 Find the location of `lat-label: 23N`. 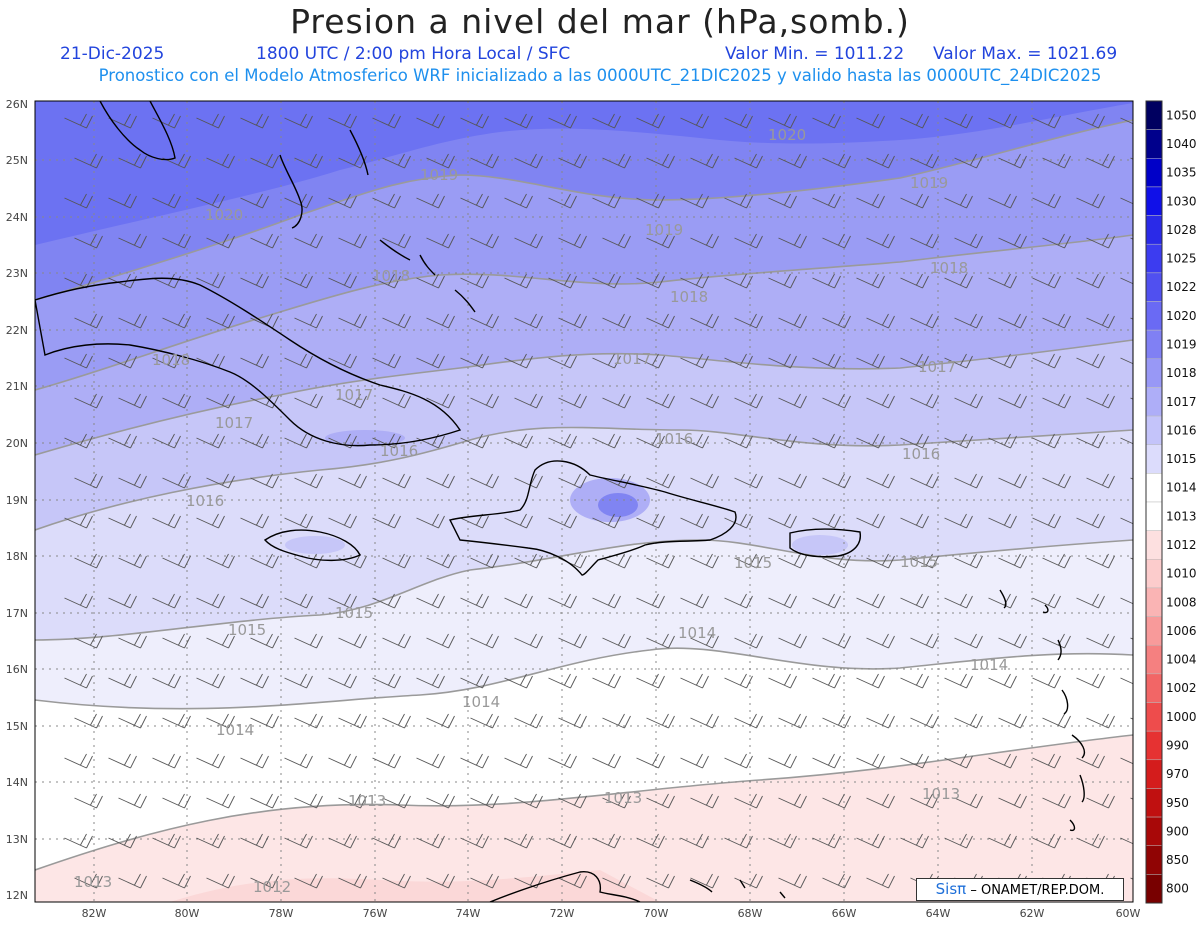

lat-label: 23N is located at coordinates (17, 273).